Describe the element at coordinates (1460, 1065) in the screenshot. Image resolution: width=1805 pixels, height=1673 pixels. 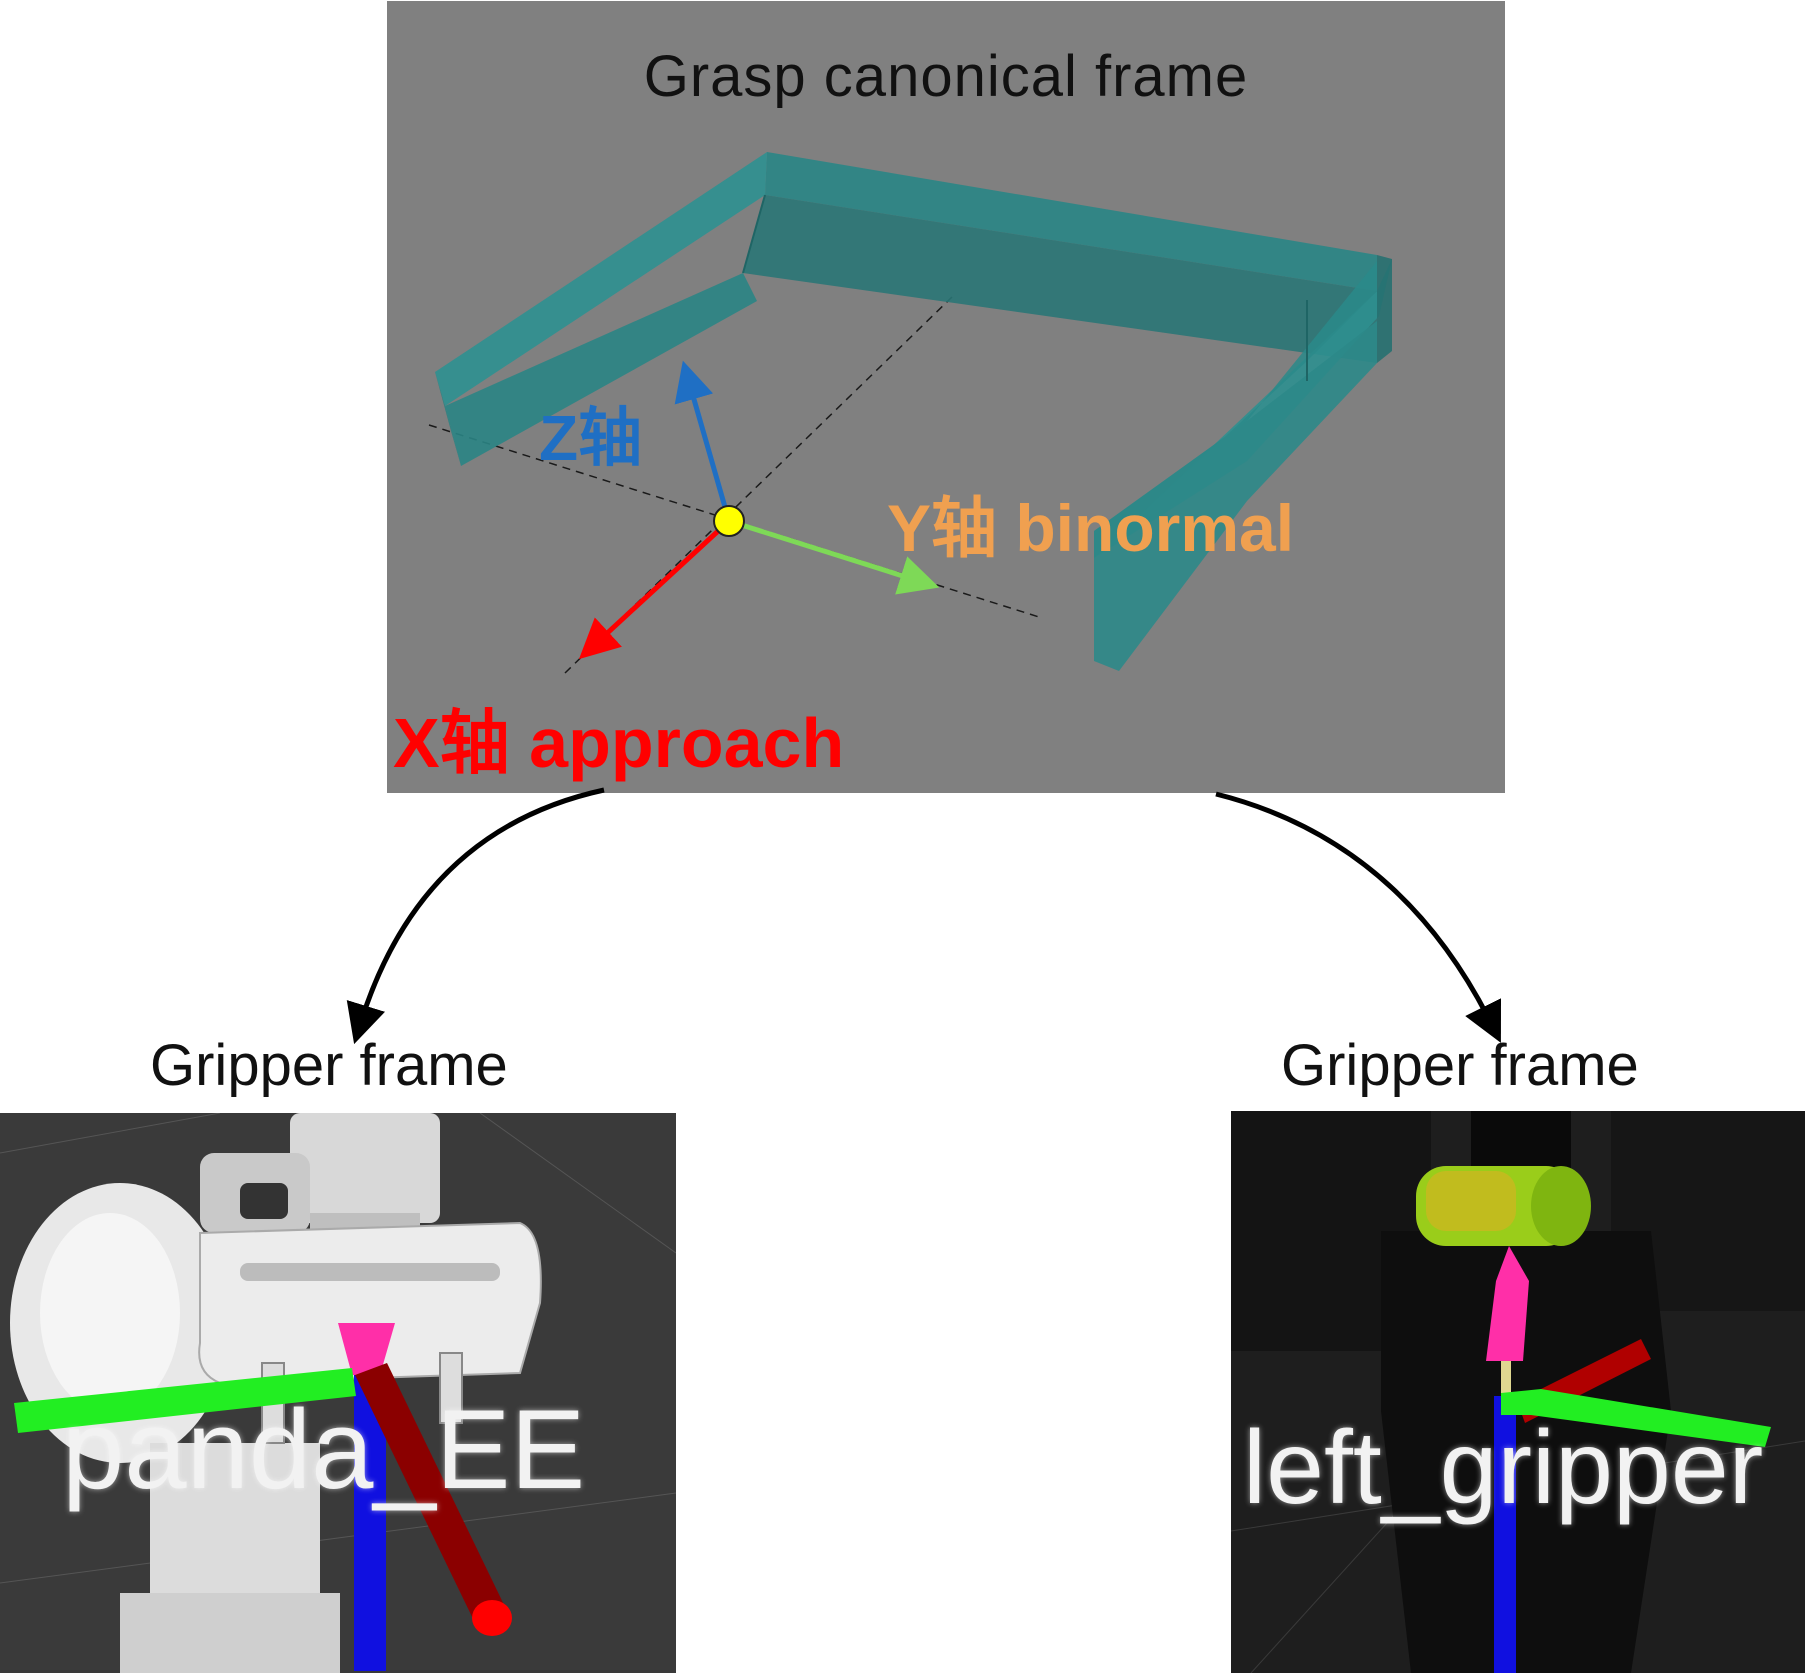
I see `right-gripper-title: Gripper frame` at that location.